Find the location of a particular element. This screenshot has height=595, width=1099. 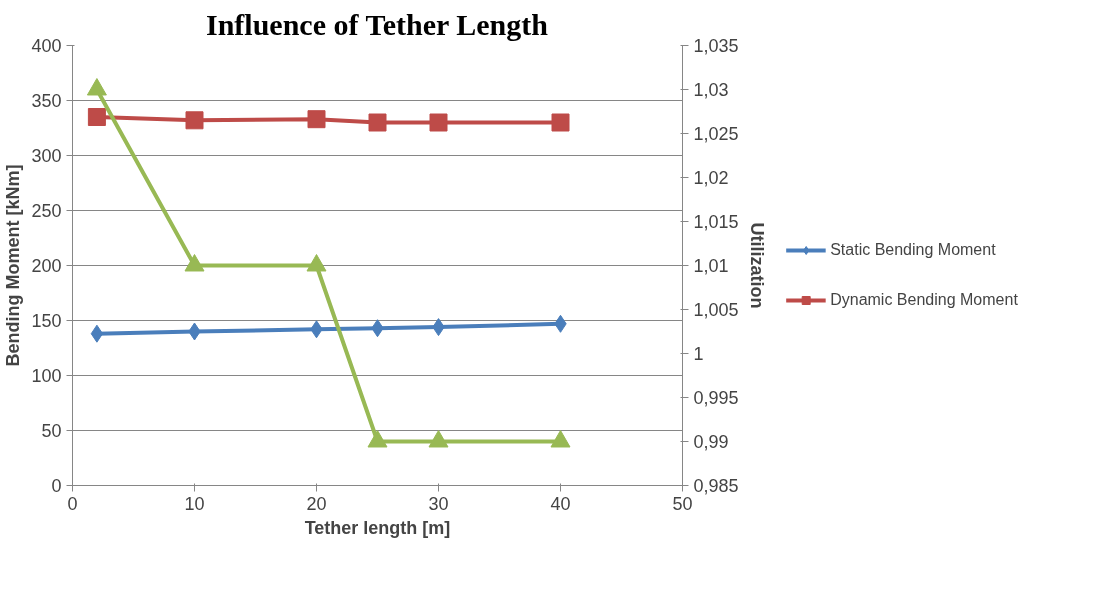

y2-tick-label: 1 is located at coordinates (698, 354).